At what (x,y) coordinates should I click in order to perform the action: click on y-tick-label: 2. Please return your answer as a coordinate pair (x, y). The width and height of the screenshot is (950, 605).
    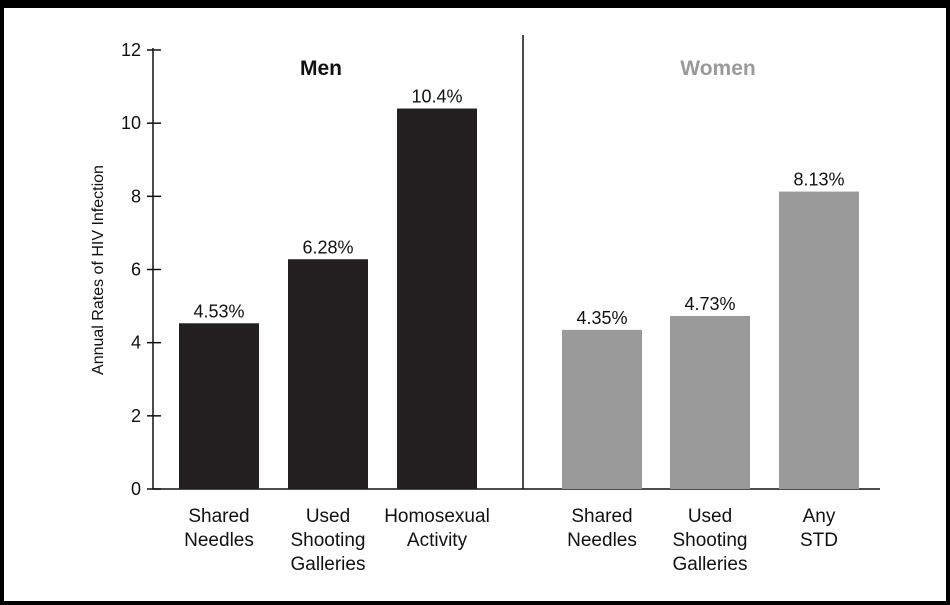
    Looking at the image, I should click on (136, 416).